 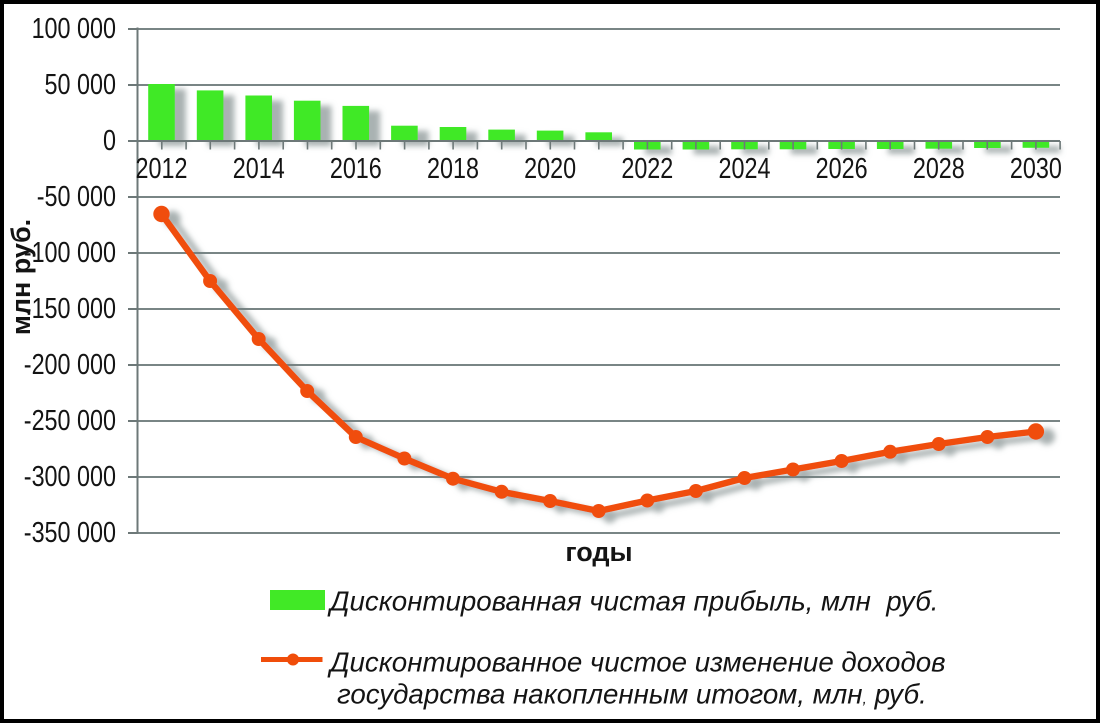 I want to click on svg-text: -100 000, so click(x=70, y=252).